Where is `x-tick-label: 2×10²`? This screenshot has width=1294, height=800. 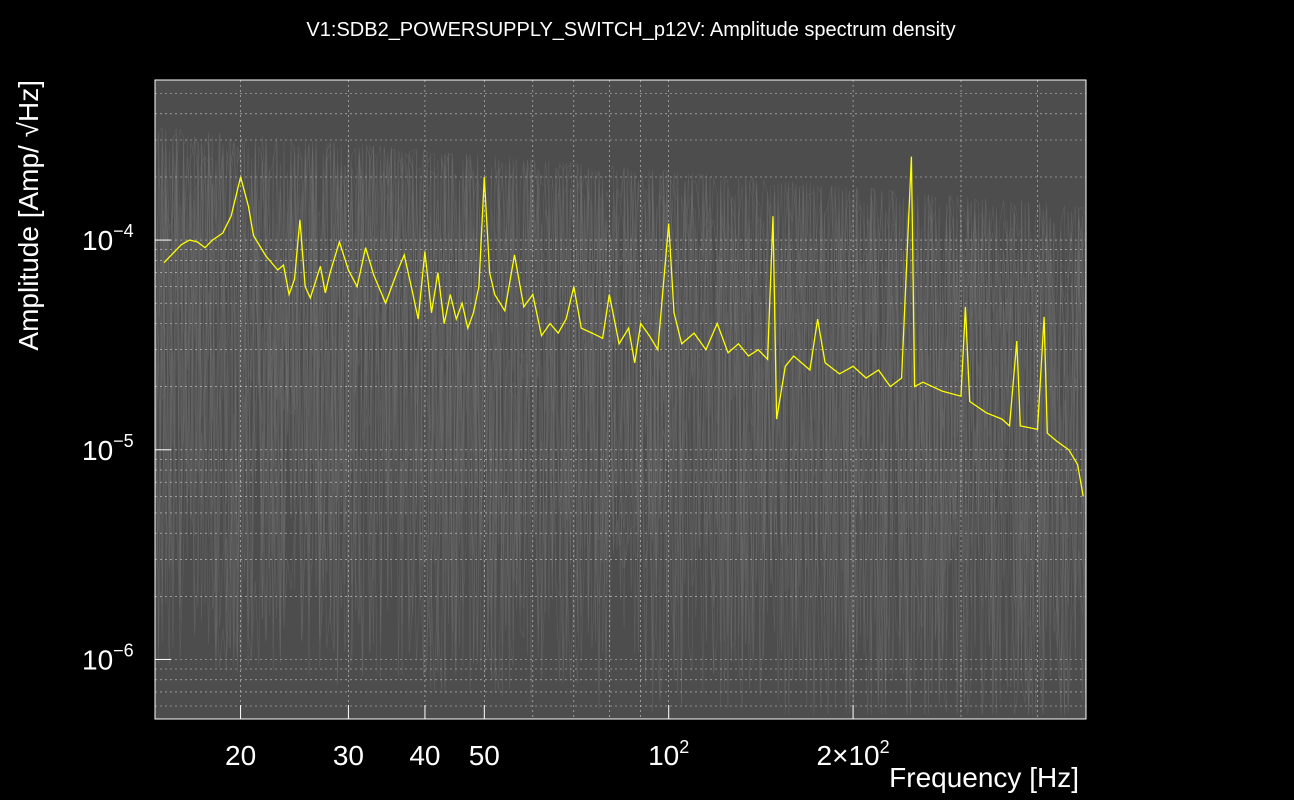 x-tick-label: 2×10² is located at coordinates (853, 754).